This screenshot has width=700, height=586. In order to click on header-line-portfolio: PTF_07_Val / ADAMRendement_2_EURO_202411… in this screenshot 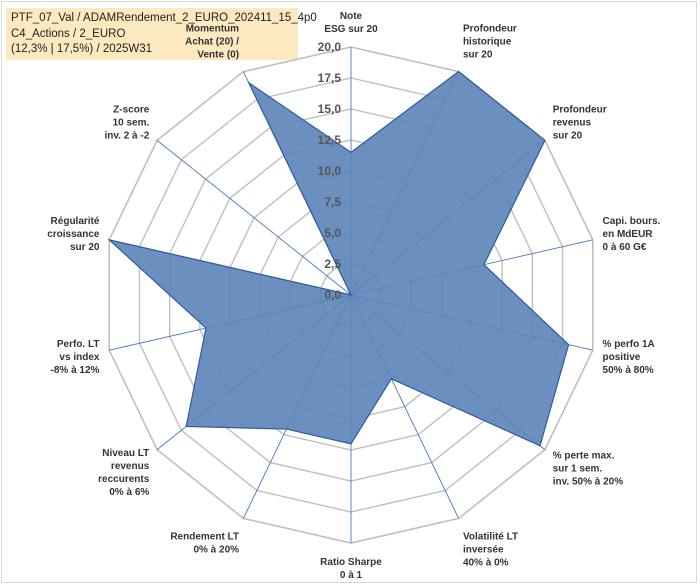, I will do `click(164, 18)`.